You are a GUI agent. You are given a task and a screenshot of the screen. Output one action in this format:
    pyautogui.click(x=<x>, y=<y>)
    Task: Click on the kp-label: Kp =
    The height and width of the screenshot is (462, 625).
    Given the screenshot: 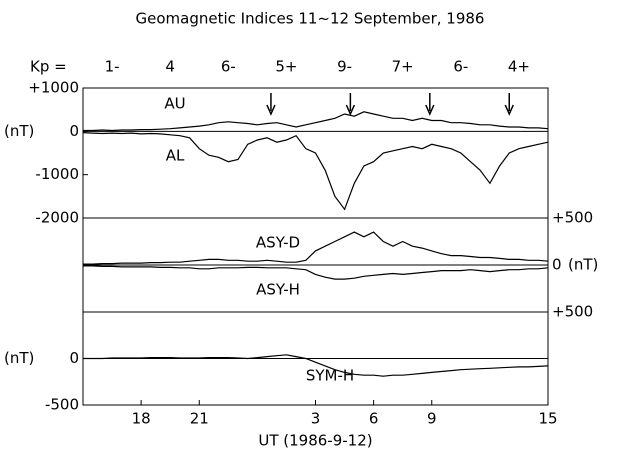 What is the action you would take?
    pyautogui.click(x=48, y=67)
    